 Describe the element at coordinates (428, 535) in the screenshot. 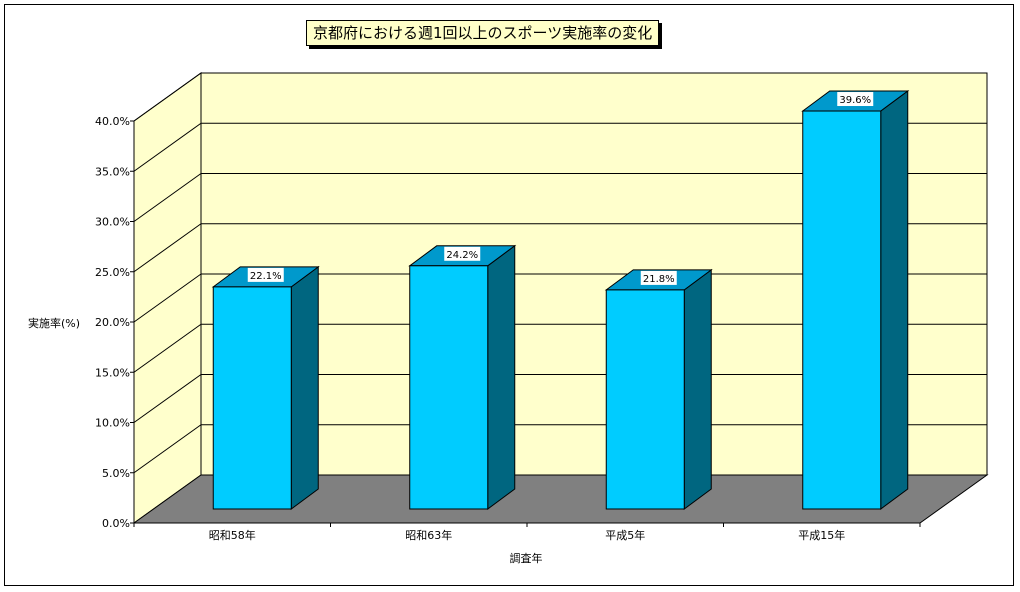

I see `x-tick-label: 昭和63年` at that location.